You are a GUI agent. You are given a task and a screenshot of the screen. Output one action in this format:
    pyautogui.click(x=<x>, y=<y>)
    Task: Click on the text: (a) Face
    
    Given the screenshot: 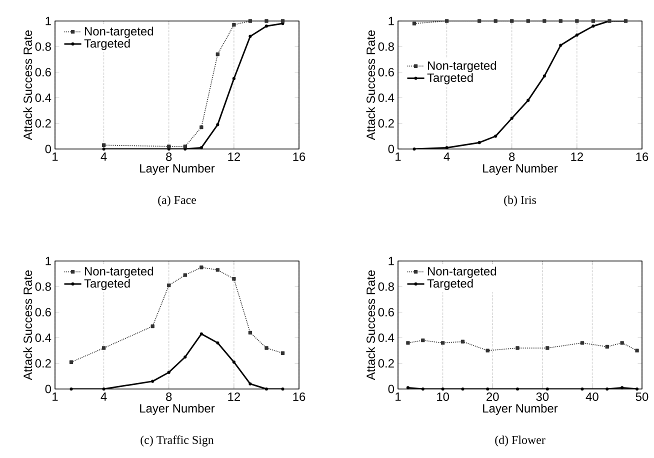 What is the action you would take?
    pyautogui.click(x=177, y=201)
    